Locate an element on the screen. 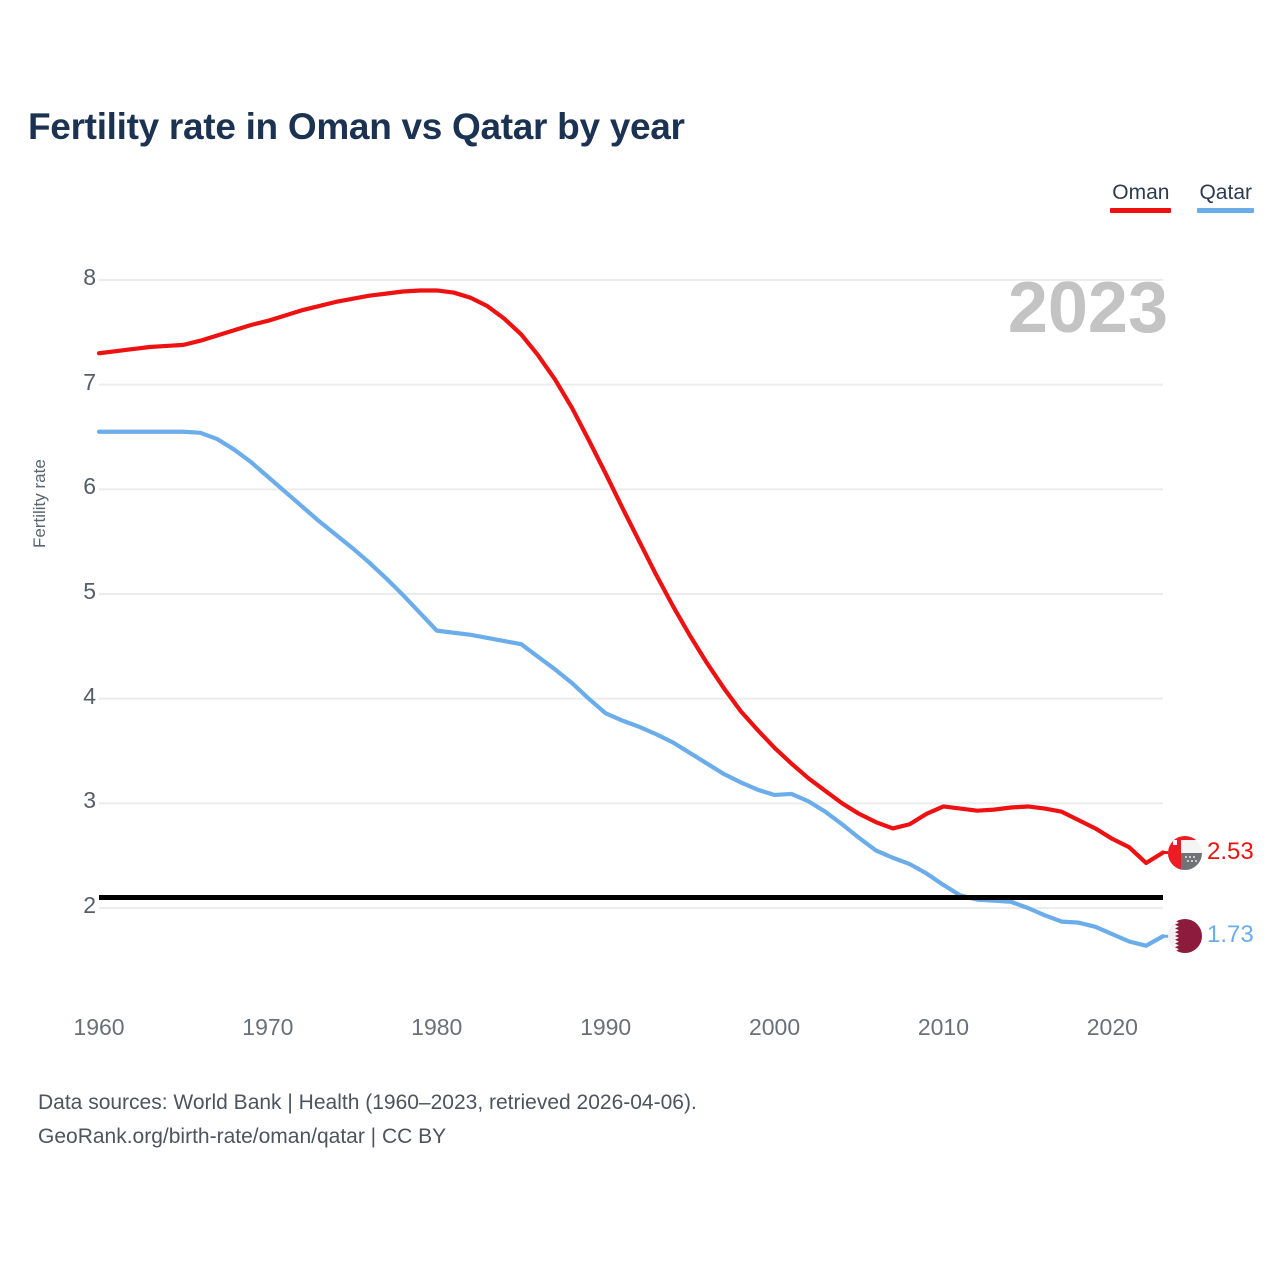 The width and height of the screenshot is (1280, 1280). y-tick-4: 4 is located at coordinates (89, 695).